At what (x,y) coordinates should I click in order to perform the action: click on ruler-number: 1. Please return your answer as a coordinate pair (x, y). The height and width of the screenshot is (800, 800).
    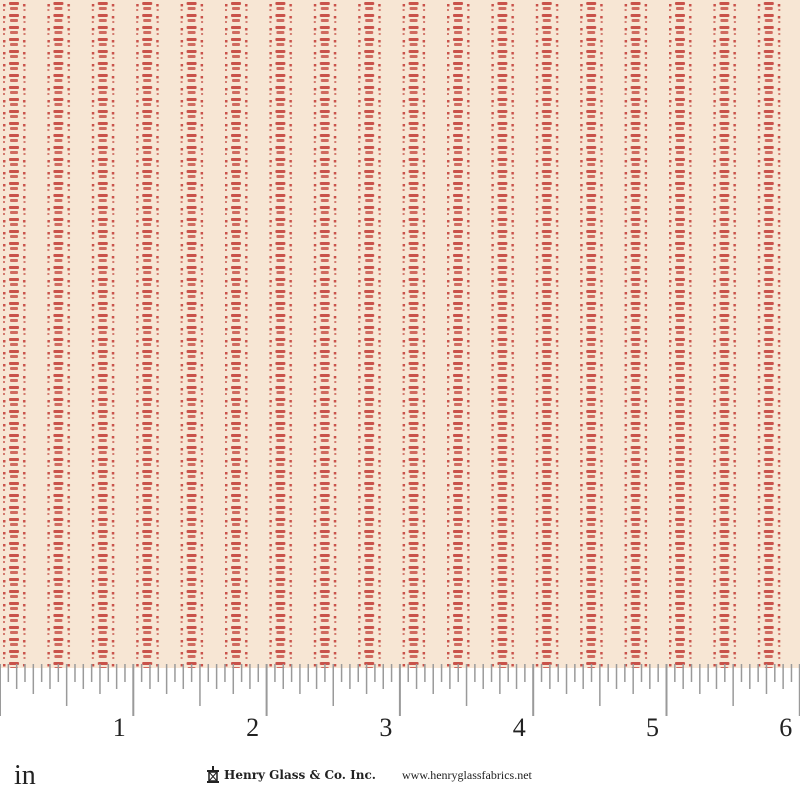
    Looking at the image, I should click on (119, 727).